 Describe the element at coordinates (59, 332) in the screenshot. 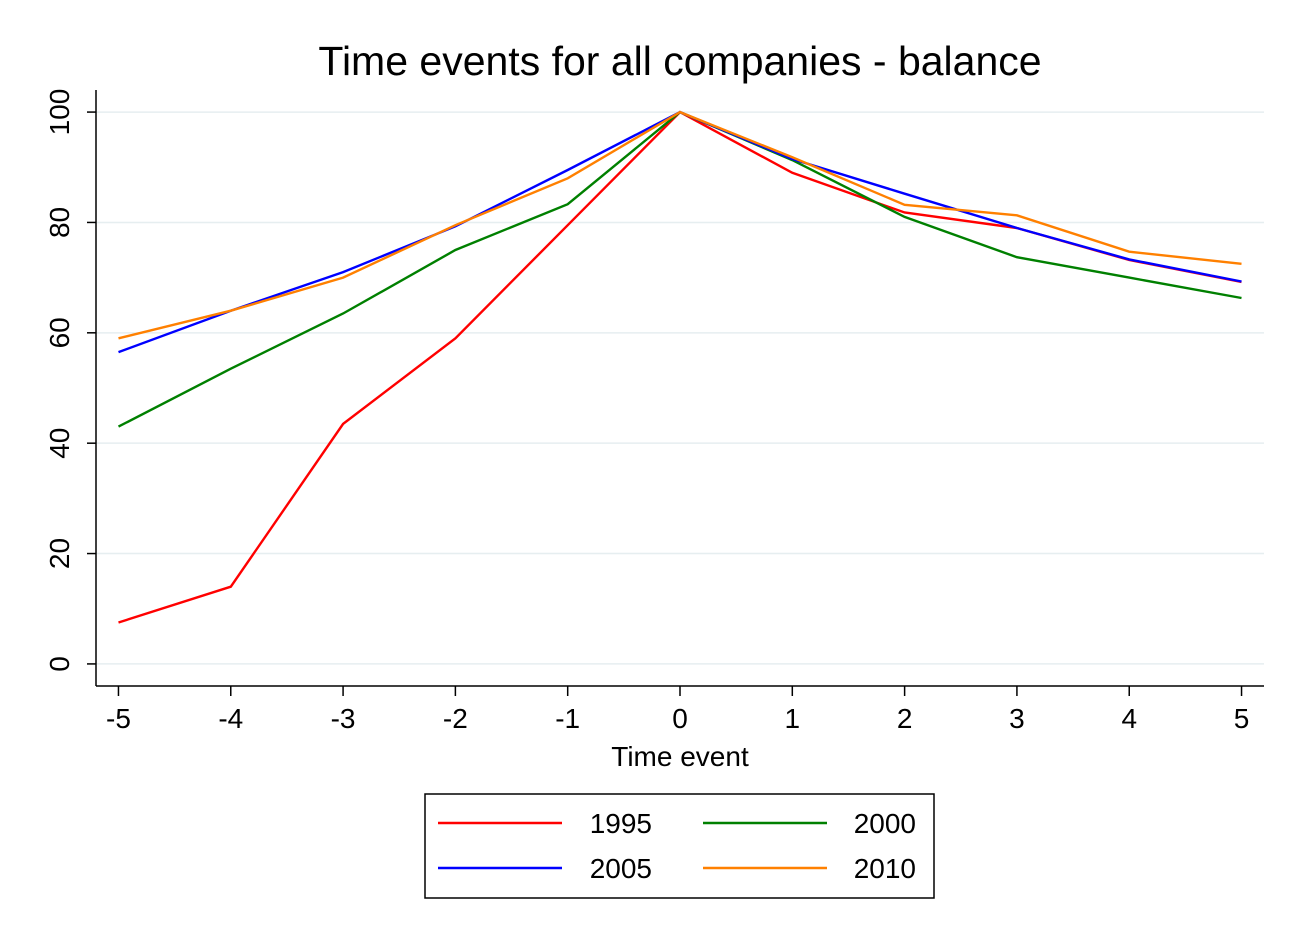

I see `y-tick-label: 60` at that location.